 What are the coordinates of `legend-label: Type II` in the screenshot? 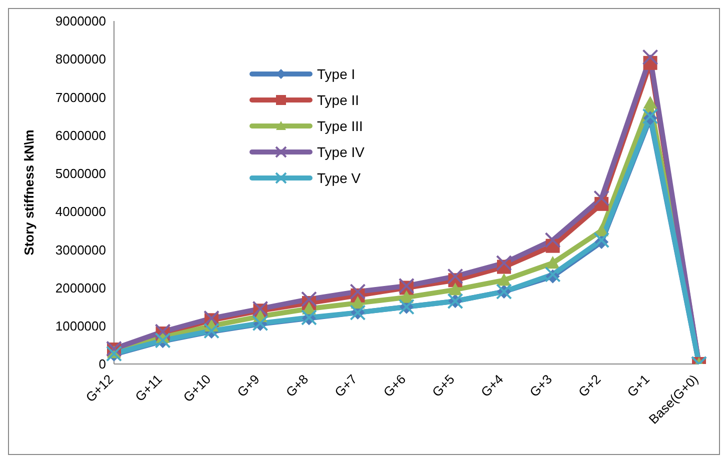 It's located at (338, 100).